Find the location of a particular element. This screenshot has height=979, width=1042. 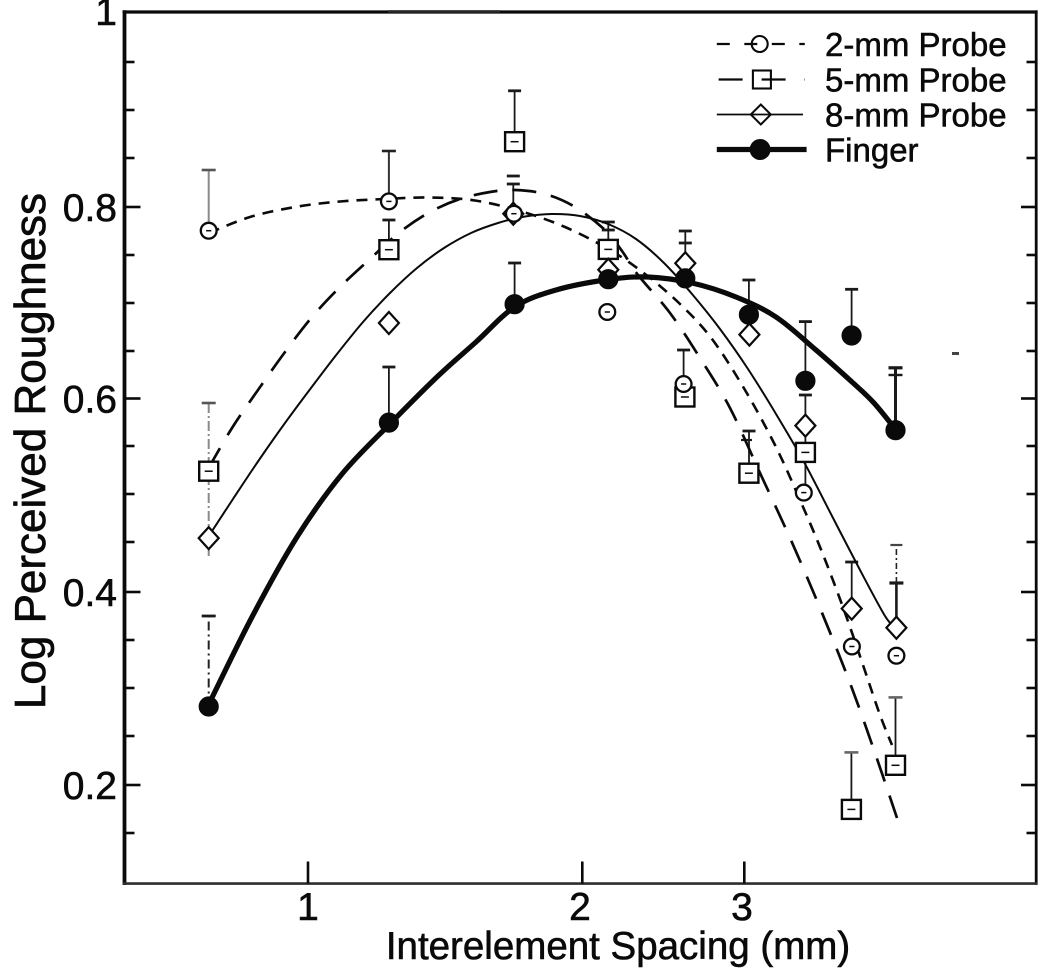

svg-text: Finger is located at coordinates (872, 149).